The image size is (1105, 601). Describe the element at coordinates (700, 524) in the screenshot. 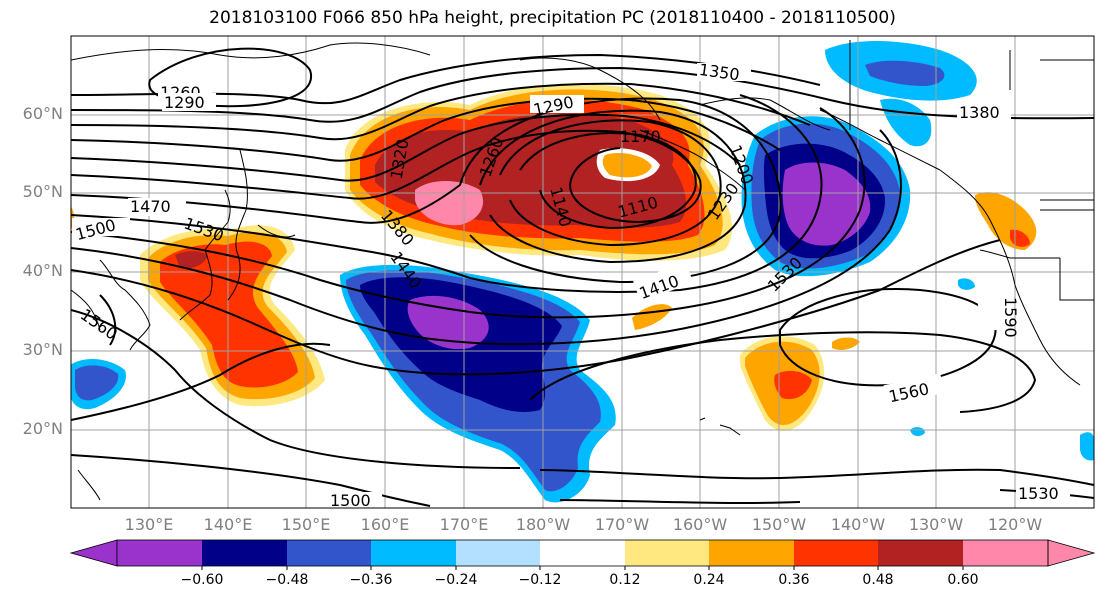

I see `lon-label: 160°W` at that location.